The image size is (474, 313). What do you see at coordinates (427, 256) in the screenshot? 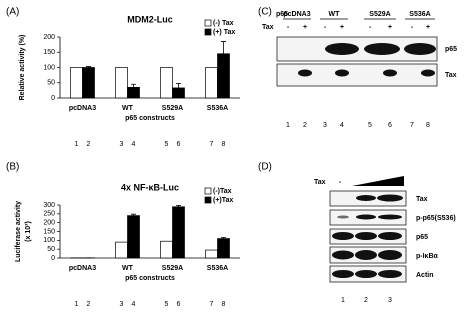
I see `row-label: p-IκBα` at bounding box center [427, 256].